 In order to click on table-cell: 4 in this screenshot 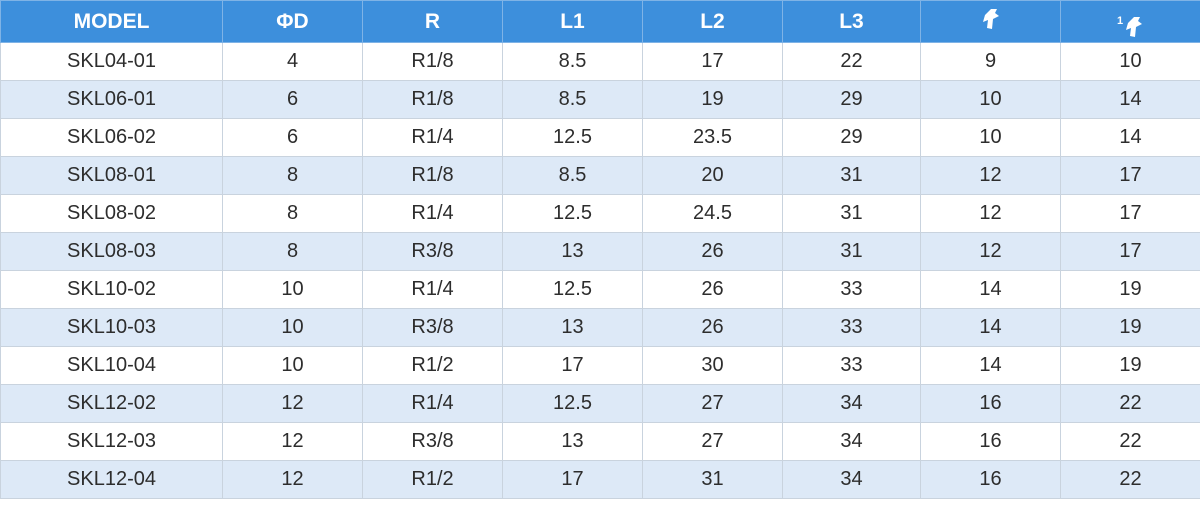, I will do `click(292, 61)`.